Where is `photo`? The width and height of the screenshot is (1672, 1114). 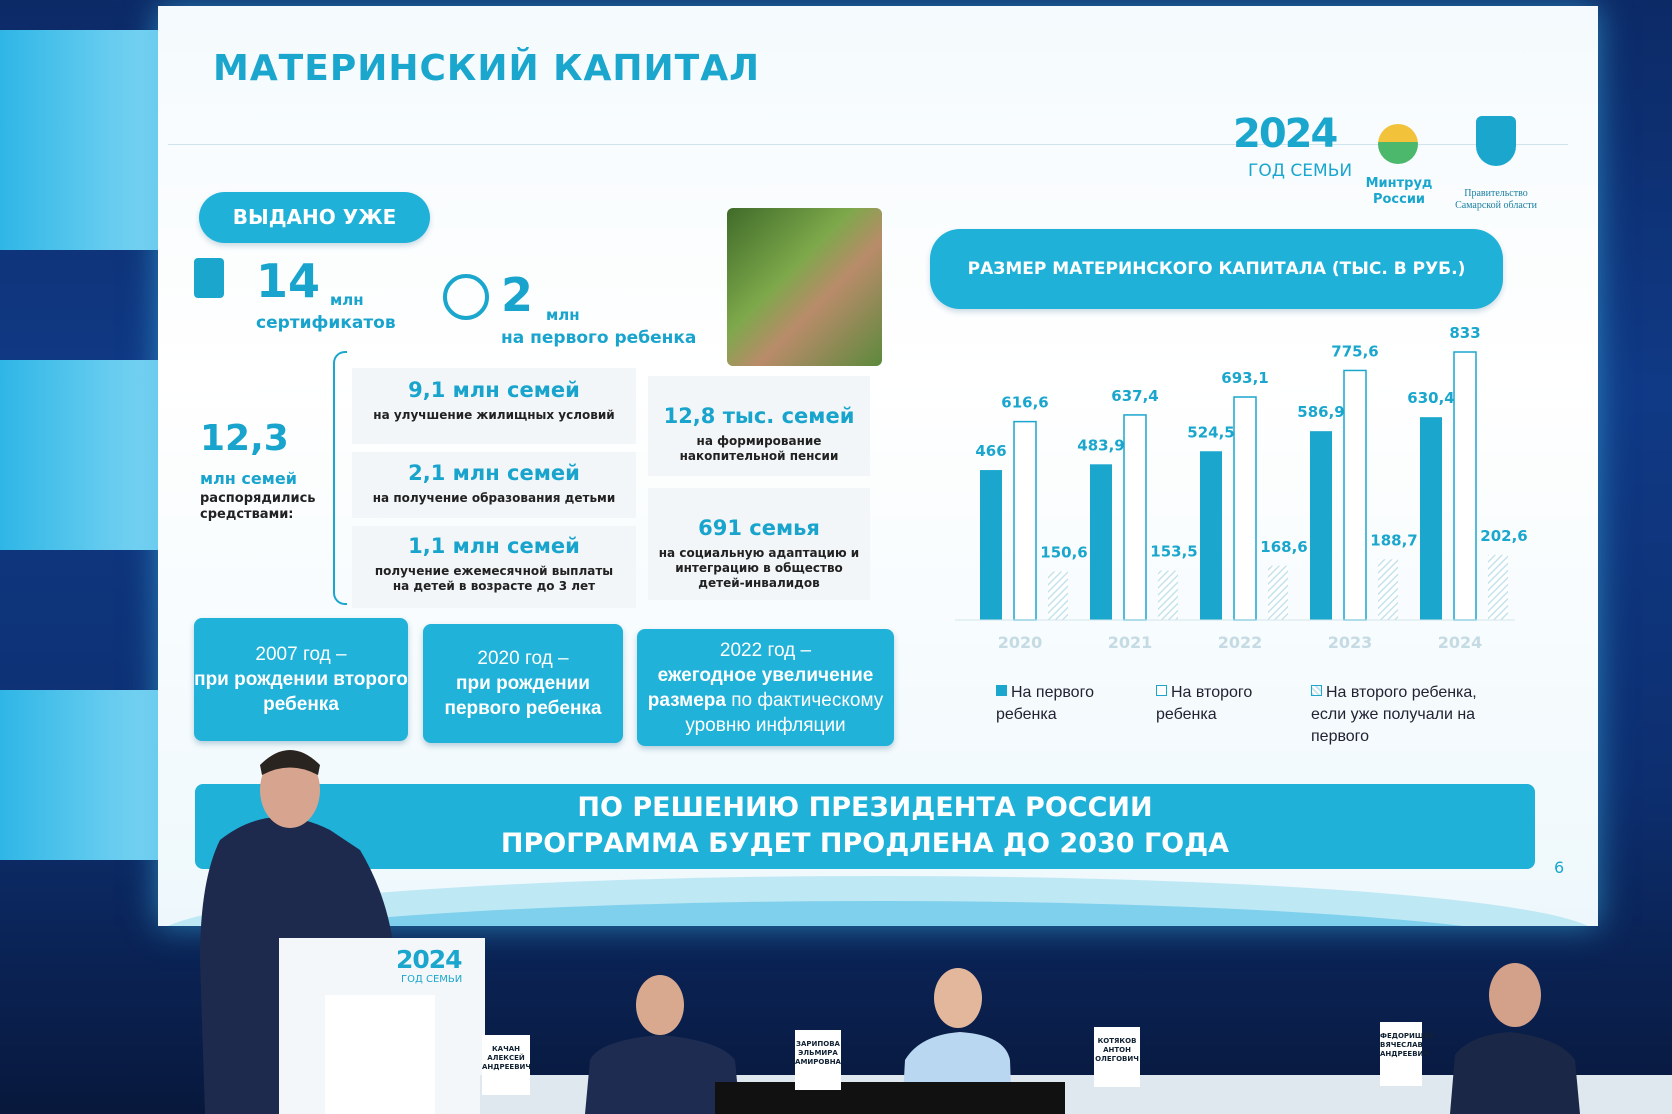
photo is located at coordinates (804, 287).